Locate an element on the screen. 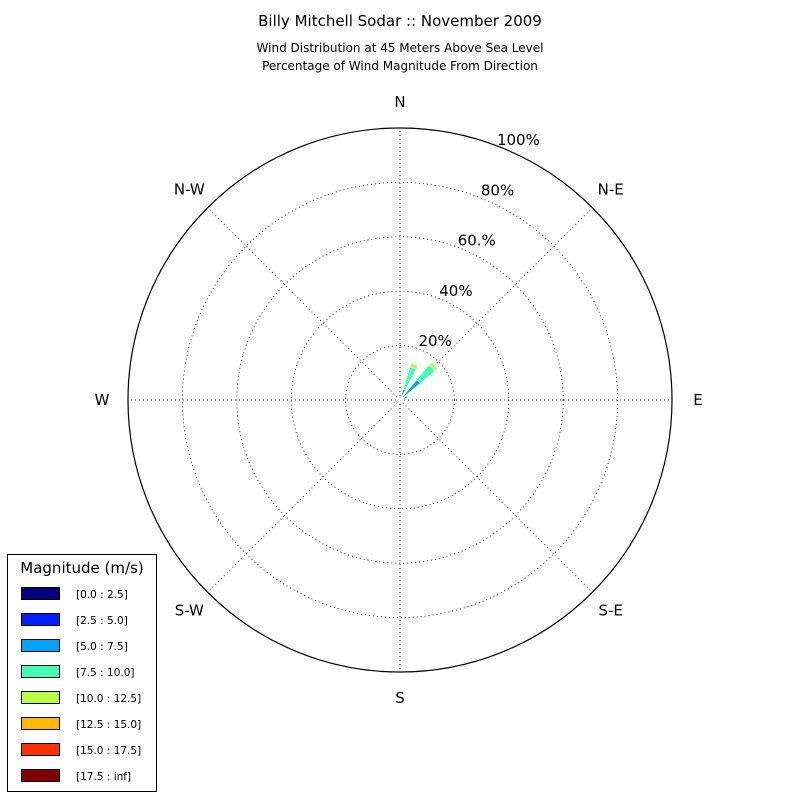  radial-tick-label: 80% is located at coordinates (497, 190).